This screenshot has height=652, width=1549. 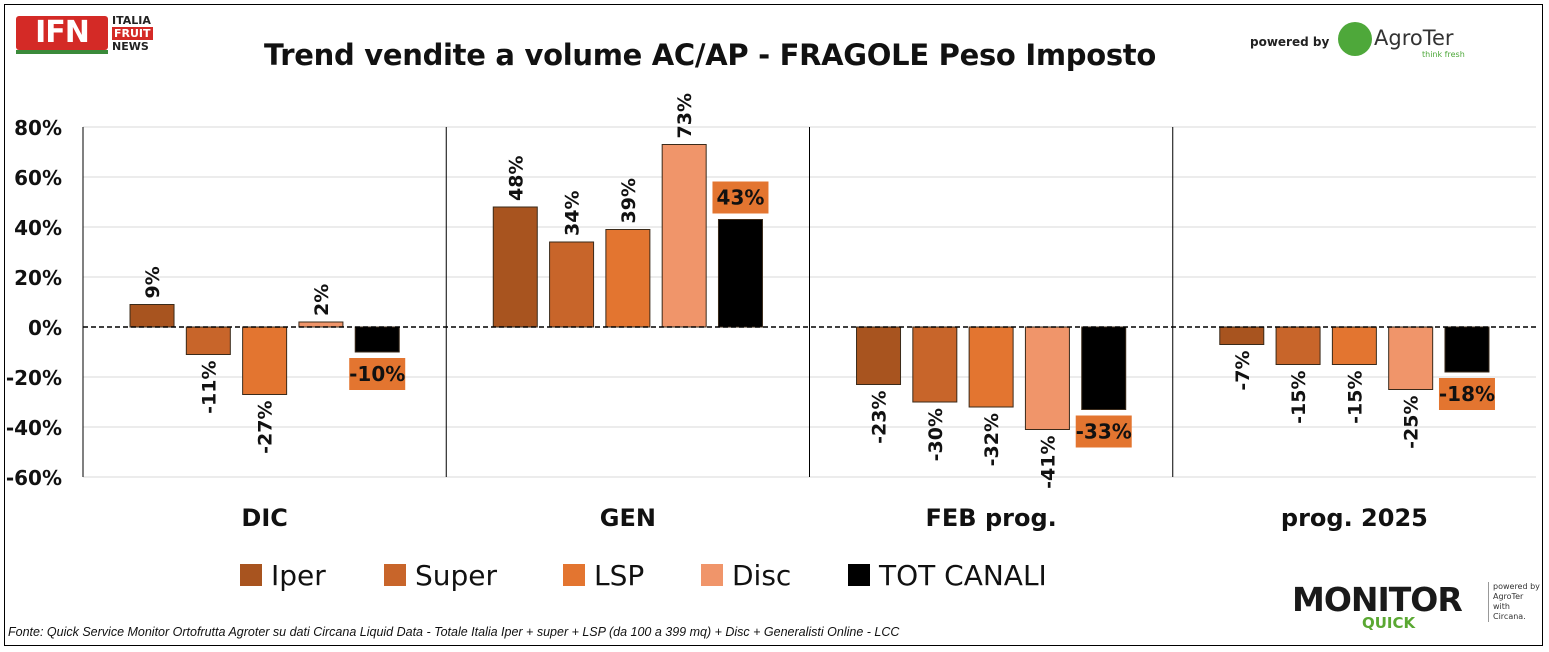 I want to click on legend-swatch-lsp, so click(x=574, y=575).